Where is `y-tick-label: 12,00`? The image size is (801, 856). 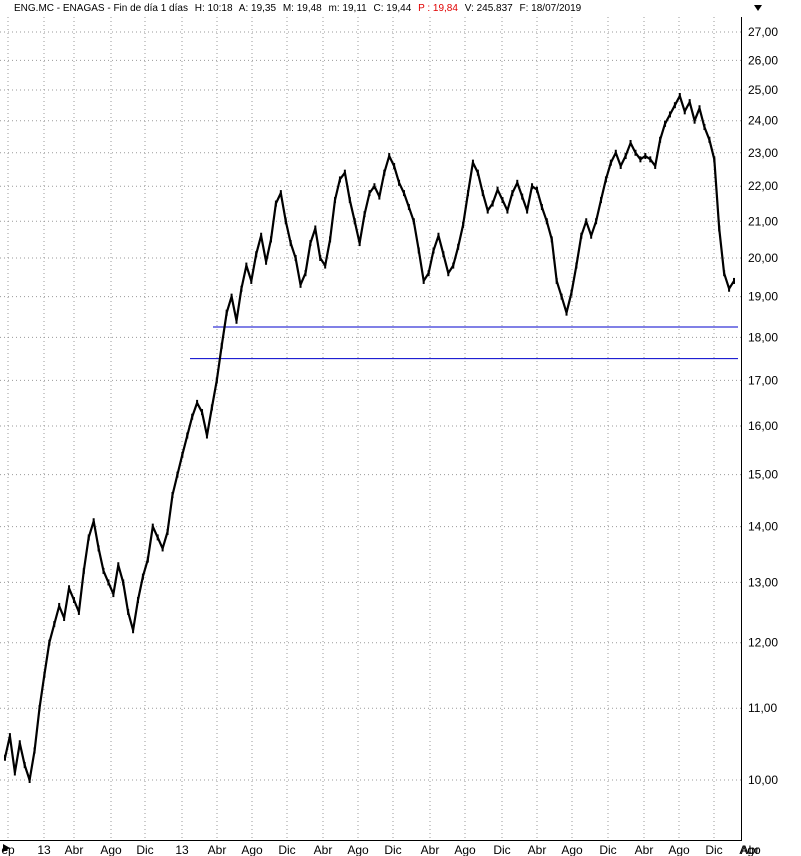 y-tick-label: 12,00 is located at coordinates (763, 643).